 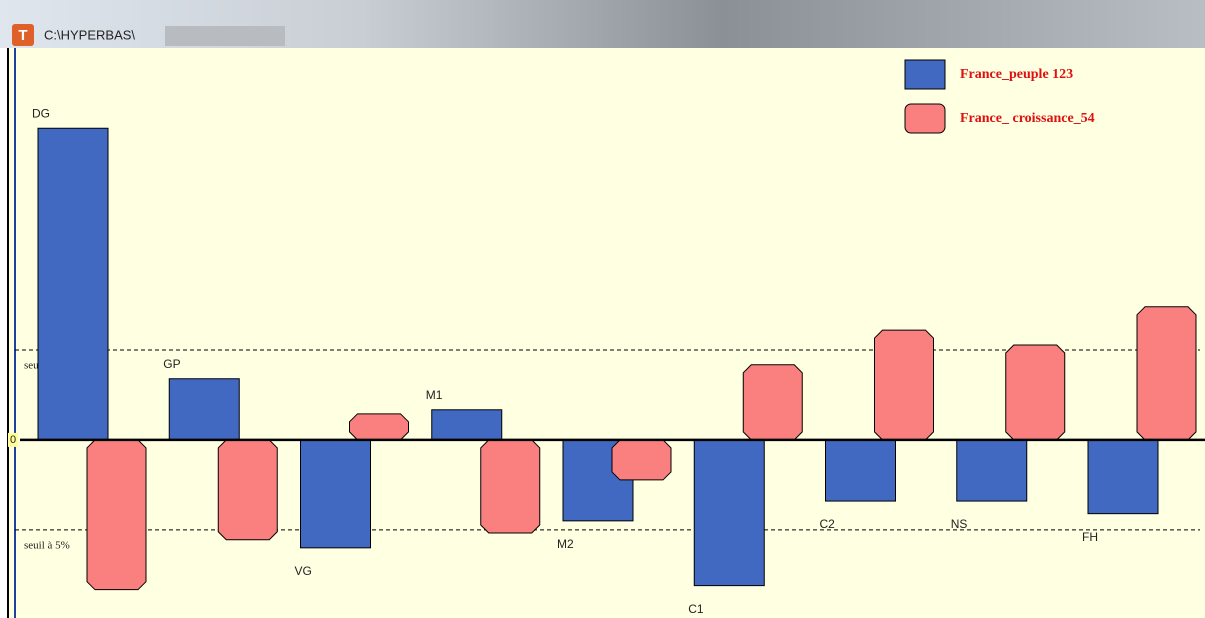 What do you see at coordinates (303, 571) in the screenshot?
I see `category-label: VG` at bounding box center [303, 571].